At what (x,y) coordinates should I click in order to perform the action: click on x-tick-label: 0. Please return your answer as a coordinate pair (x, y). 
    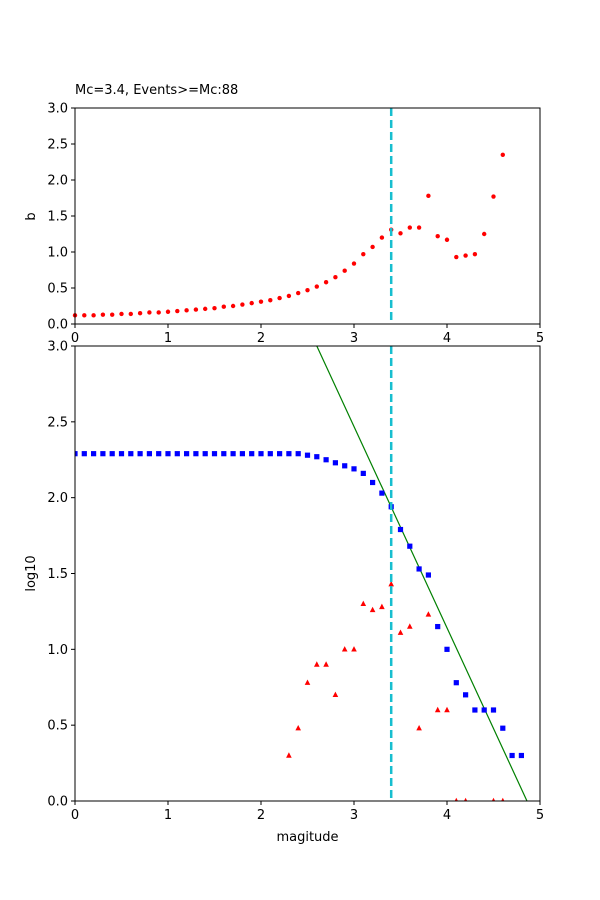
    Looking at the image, I should click on (75, 338).